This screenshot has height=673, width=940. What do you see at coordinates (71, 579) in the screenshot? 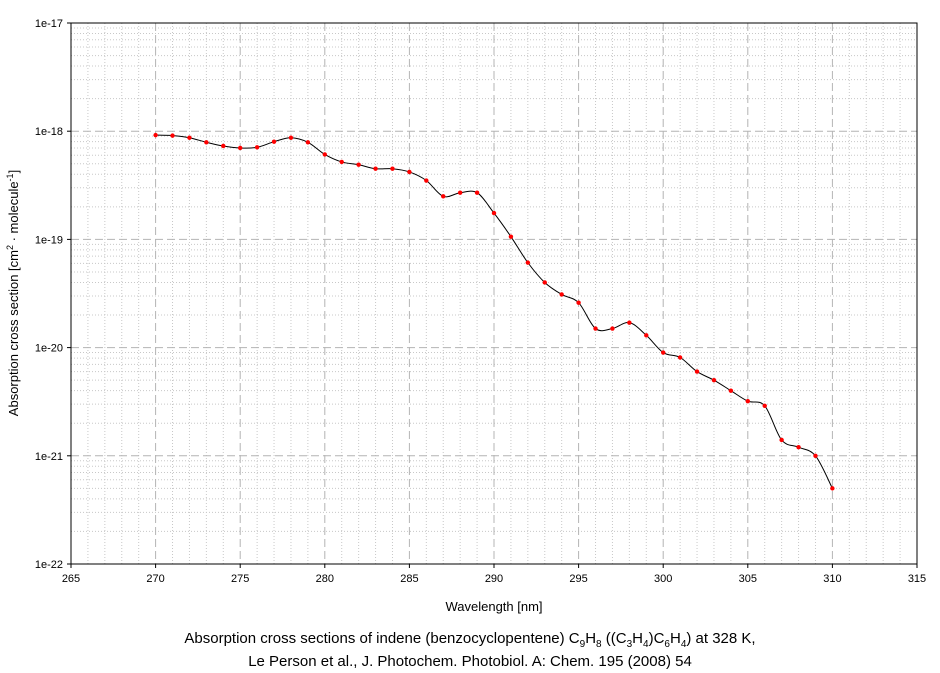
I see `x-tick-label: 265` at bounding box center [71, 579].